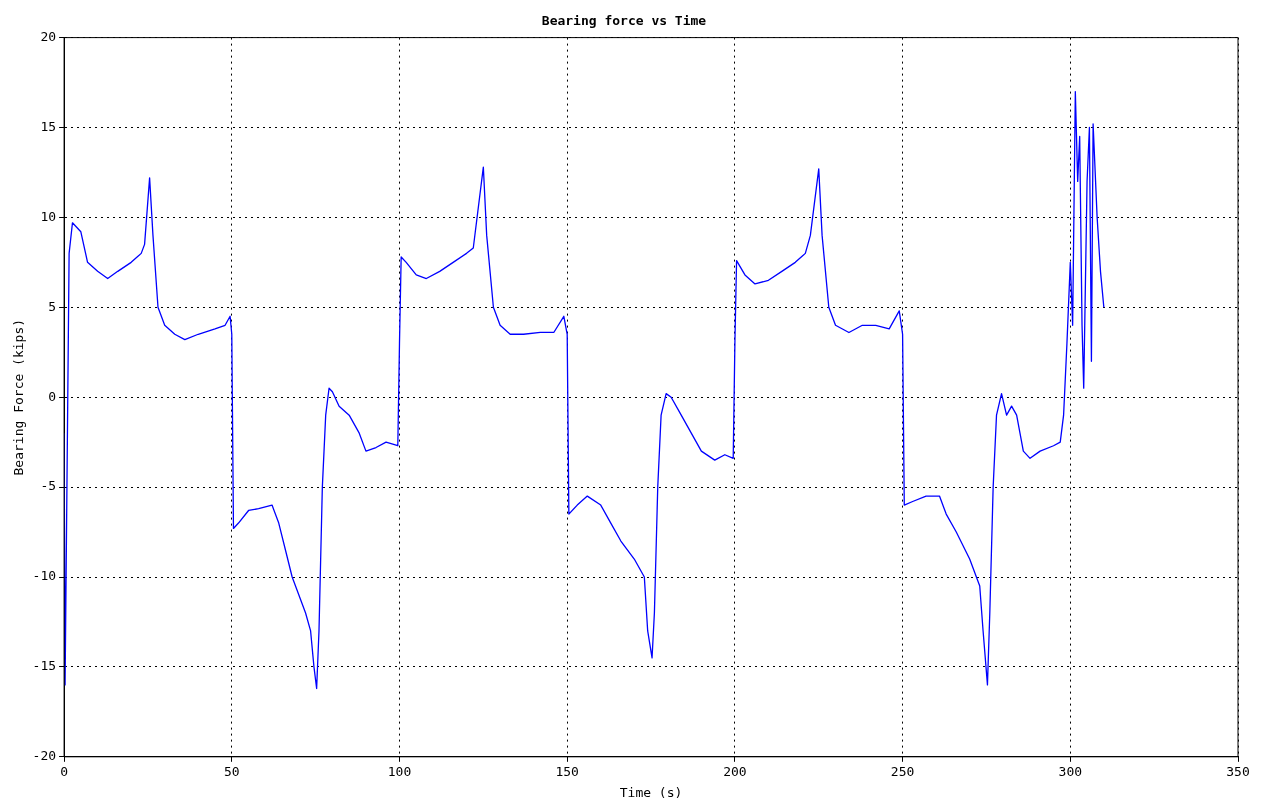 Image resolution: width=1266 pixels, height=811 pixels. I want to click on y-tick-label: -5, so click(48, 486).